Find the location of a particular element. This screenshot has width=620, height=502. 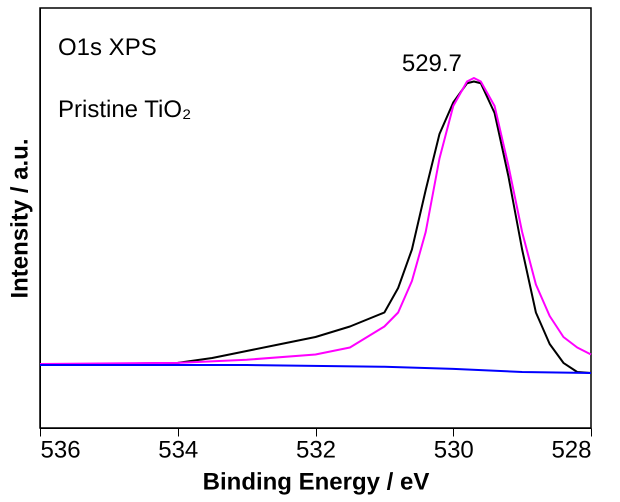

annotation: Pristine TiO₂ is located at coordinates (125, 109).